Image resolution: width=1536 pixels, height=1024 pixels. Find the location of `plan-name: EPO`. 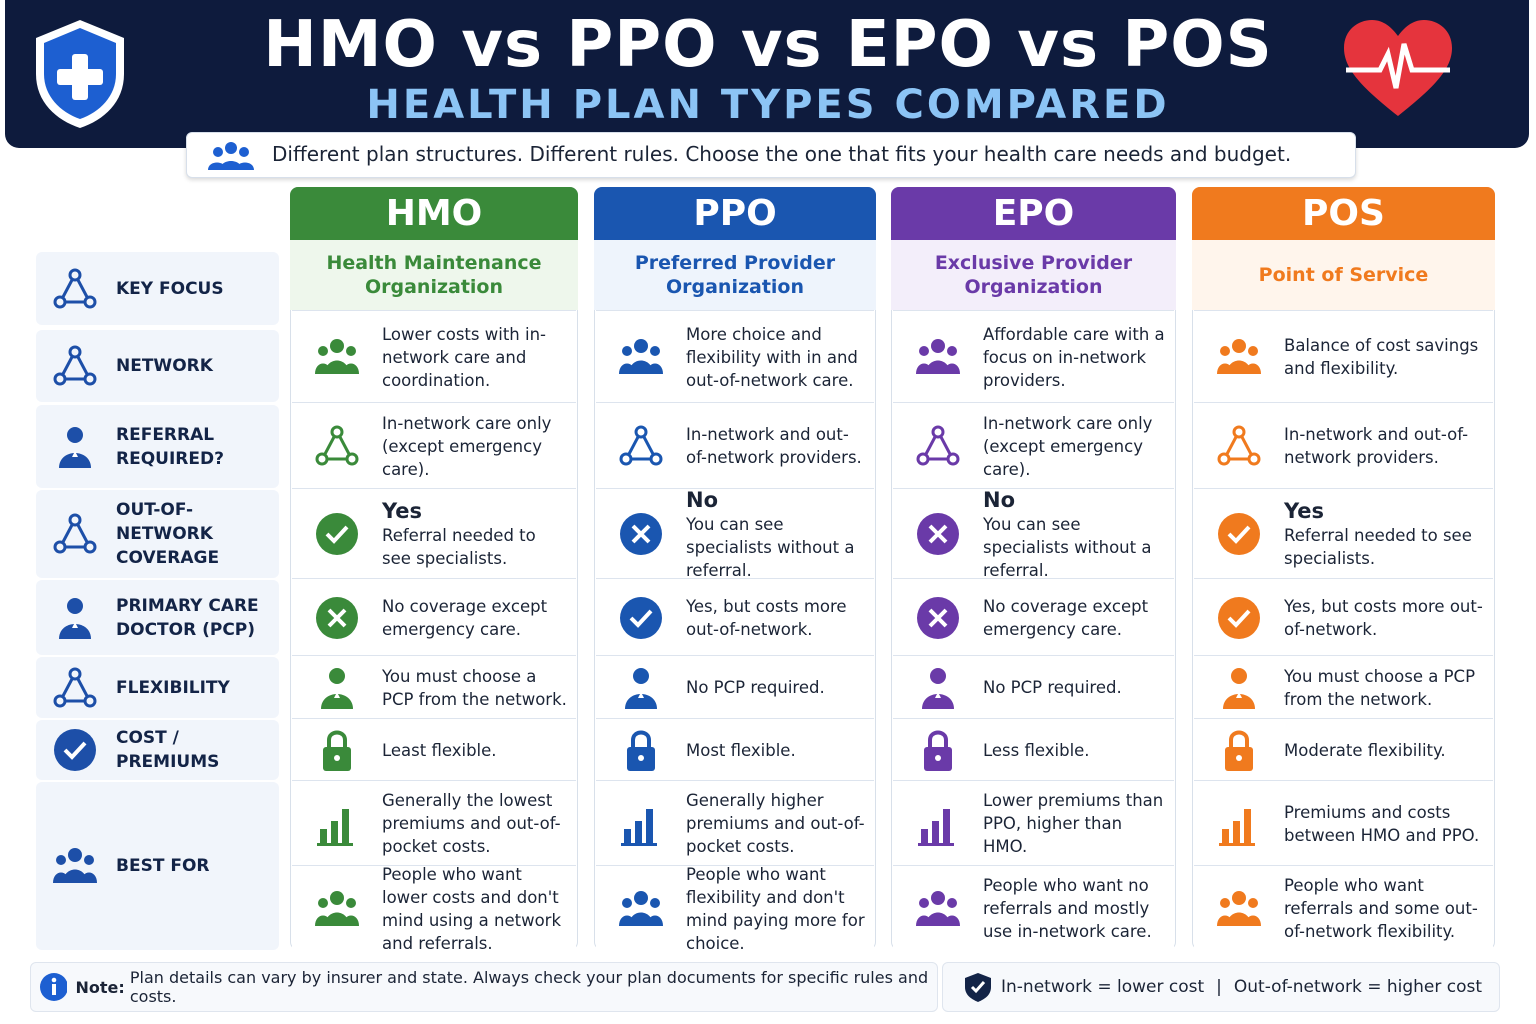

plan-name: EPO is located at coordinates (1033, 213).